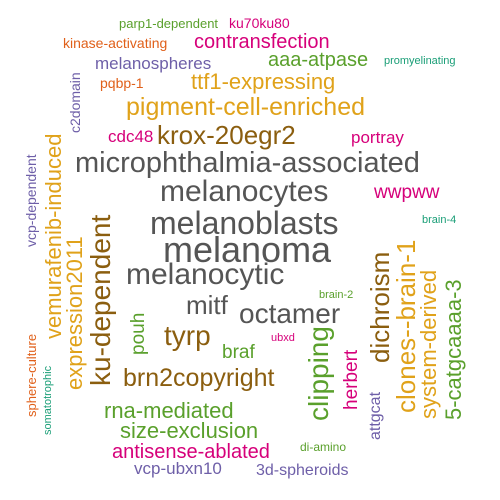 The width and height of the screenshot is (500, 500). Describe the element at coordinates (207, 305) in the screenshot. I see `word-mitf: mitf` at that location.